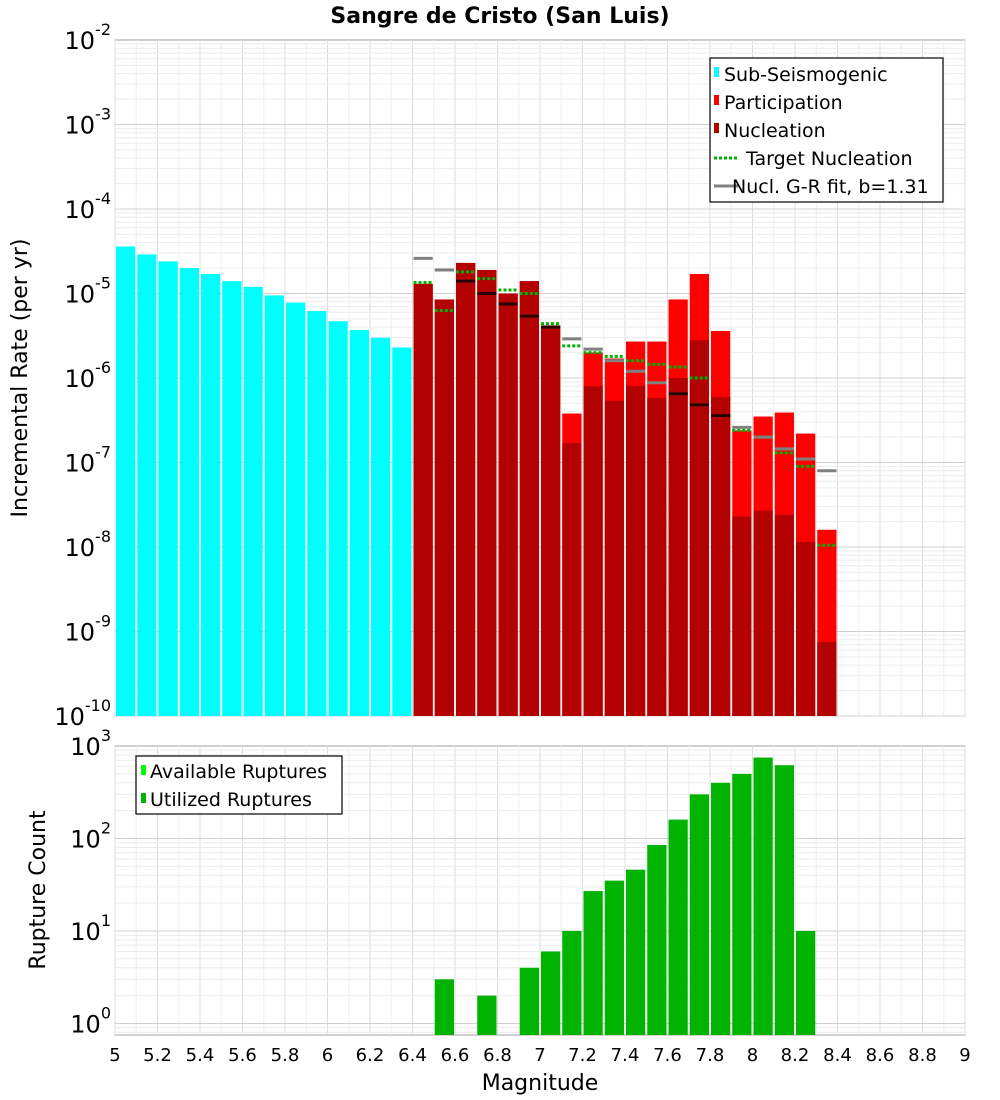  I want to click on count-legend-box, so click(239, 785).